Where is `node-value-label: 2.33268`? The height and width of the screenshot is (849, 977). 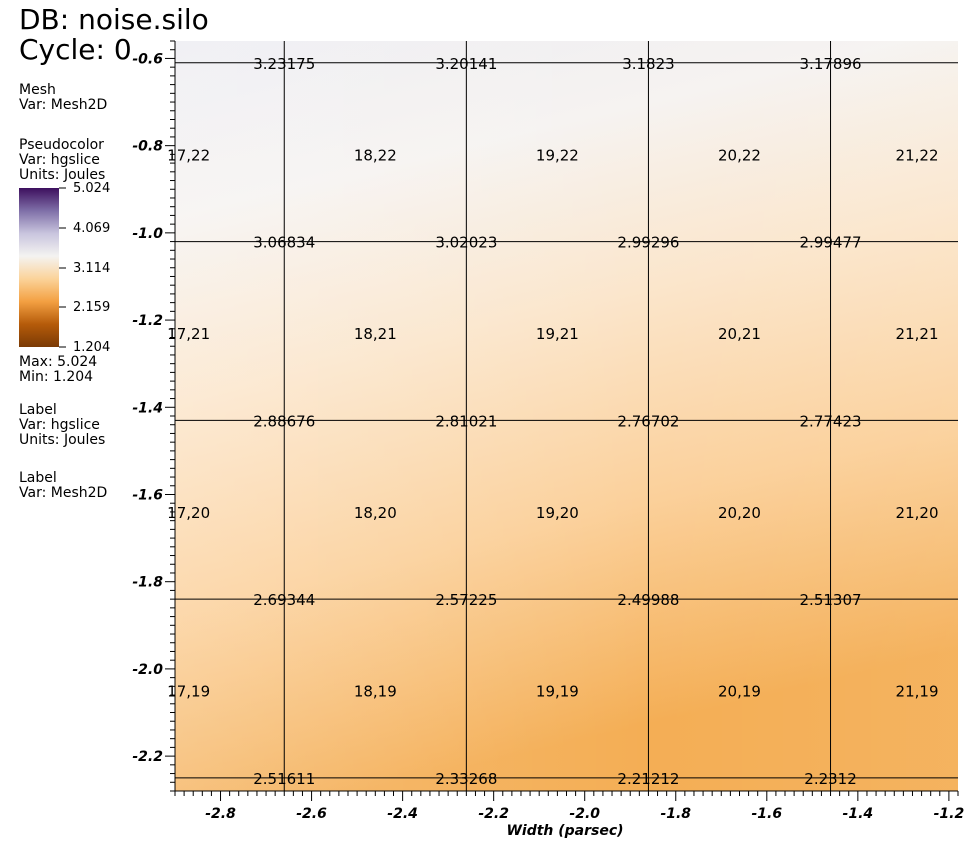 node-value-label: 2.33268 is located at coordinates (466, 779).